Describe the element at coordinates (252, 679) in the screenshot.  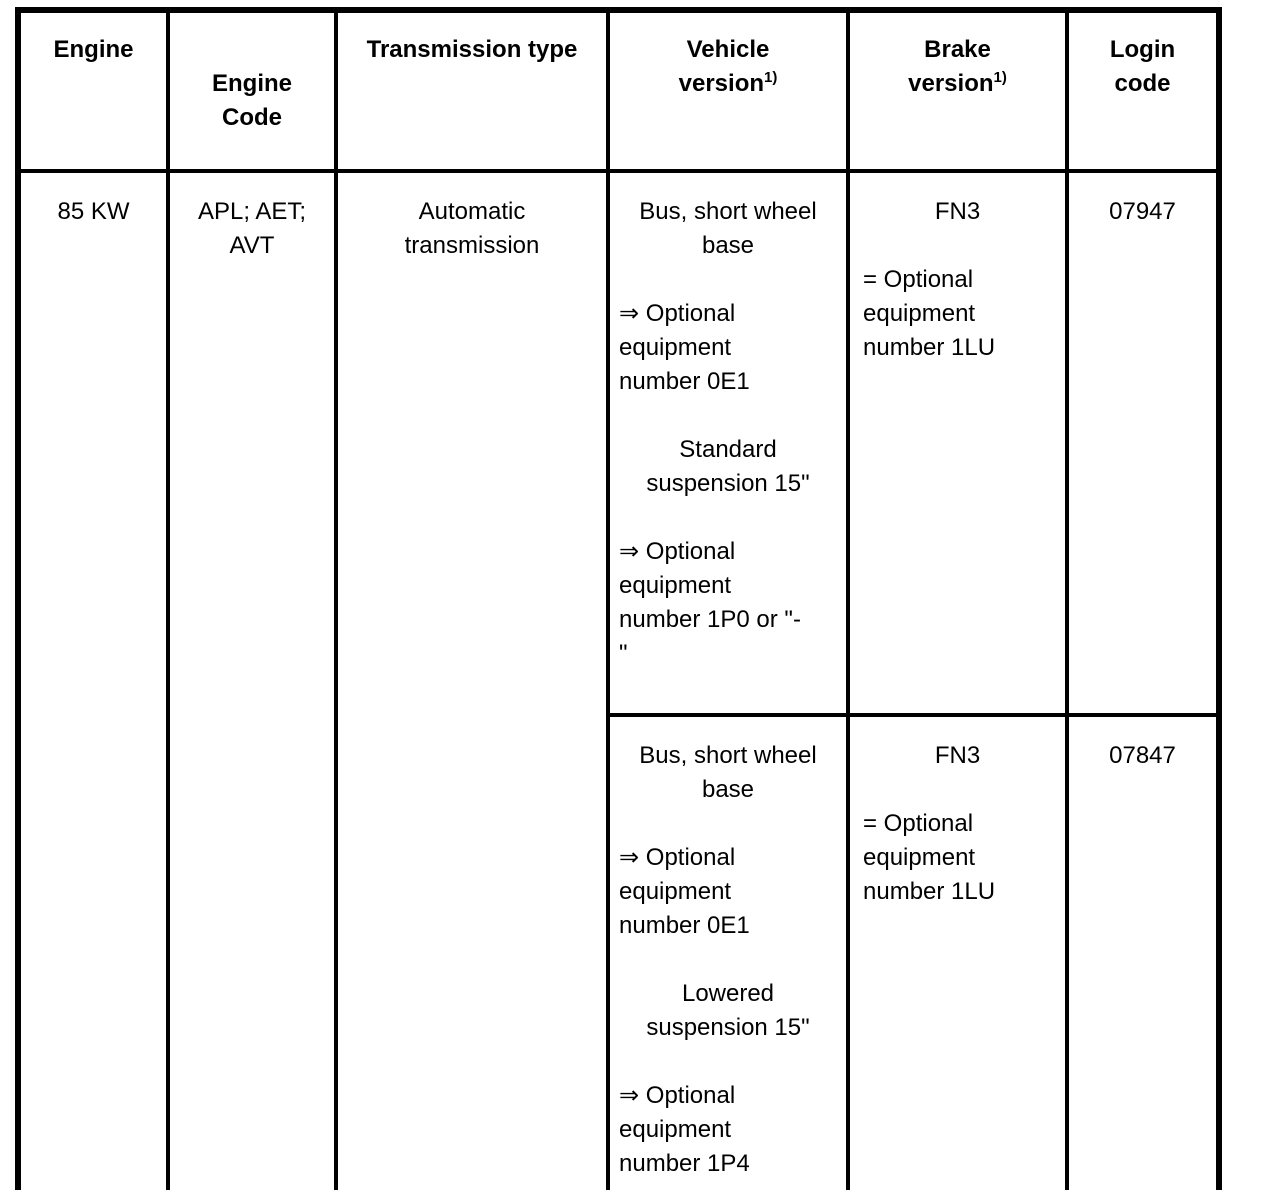
I see `cell-engine-code: APL; AET; AVT` at that location.